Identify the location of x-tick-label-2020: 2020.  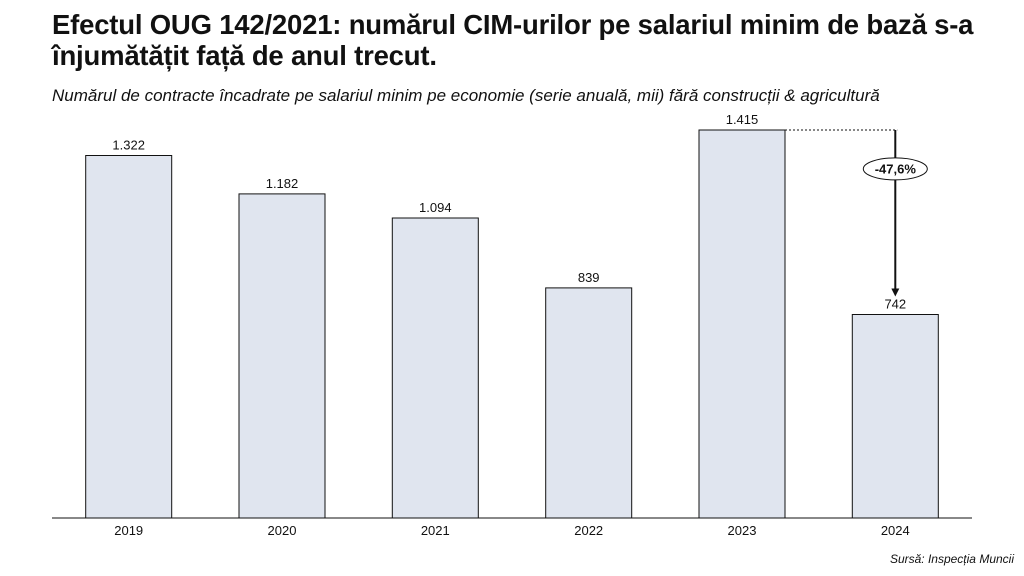
(282, 530).